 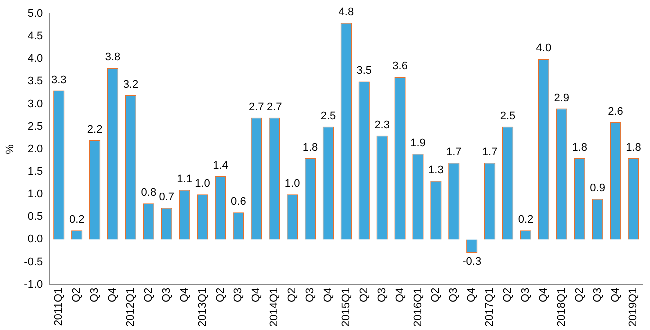 I want to click on y-tick-label: 3.0, so click(x=36, y=104).